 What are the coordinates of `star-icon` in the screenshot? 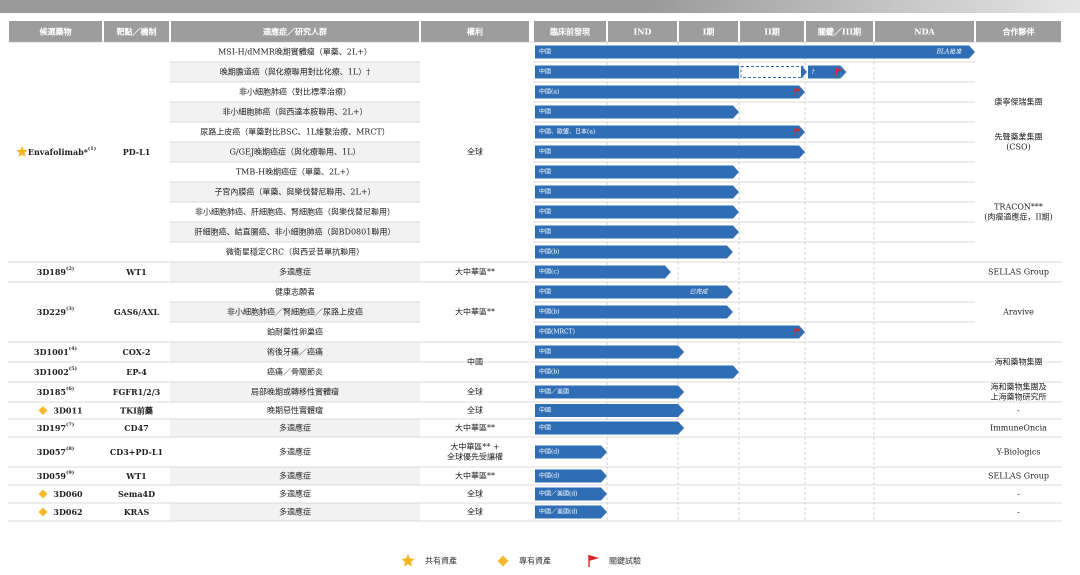 It's located at (22, 151).